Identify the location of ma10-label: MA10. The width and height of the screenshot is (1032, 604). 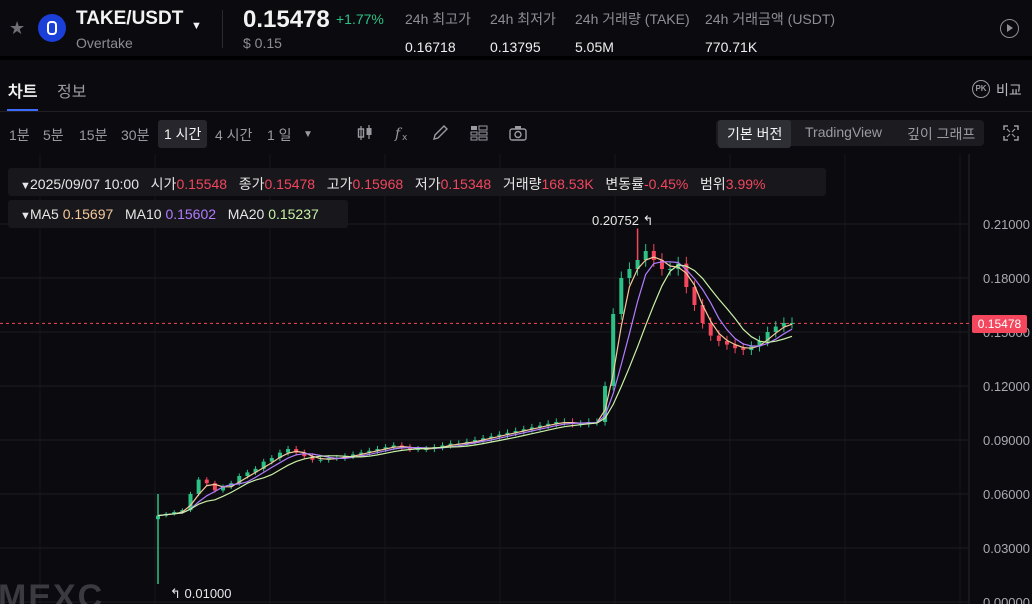
(143, 214).